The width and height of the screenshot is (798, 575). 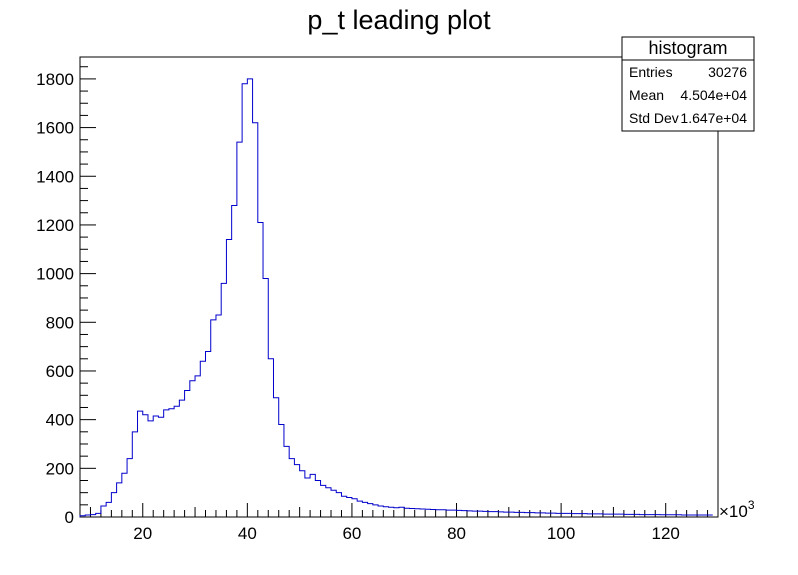 What do you see at coordinates (687, 48) in the screenshot?
I see `stats-box-title: histogram` at bounding box center [687, 48].